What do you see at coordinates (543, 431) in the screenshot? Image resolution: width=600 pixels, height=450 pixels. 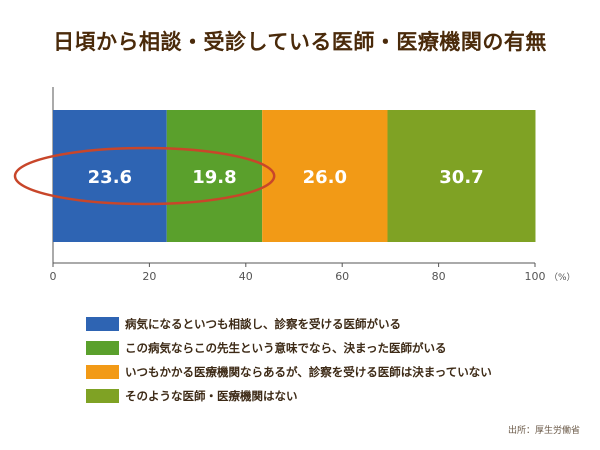 I see `source-note: 出所：厚生労働省` at bounding box center [543, 431].